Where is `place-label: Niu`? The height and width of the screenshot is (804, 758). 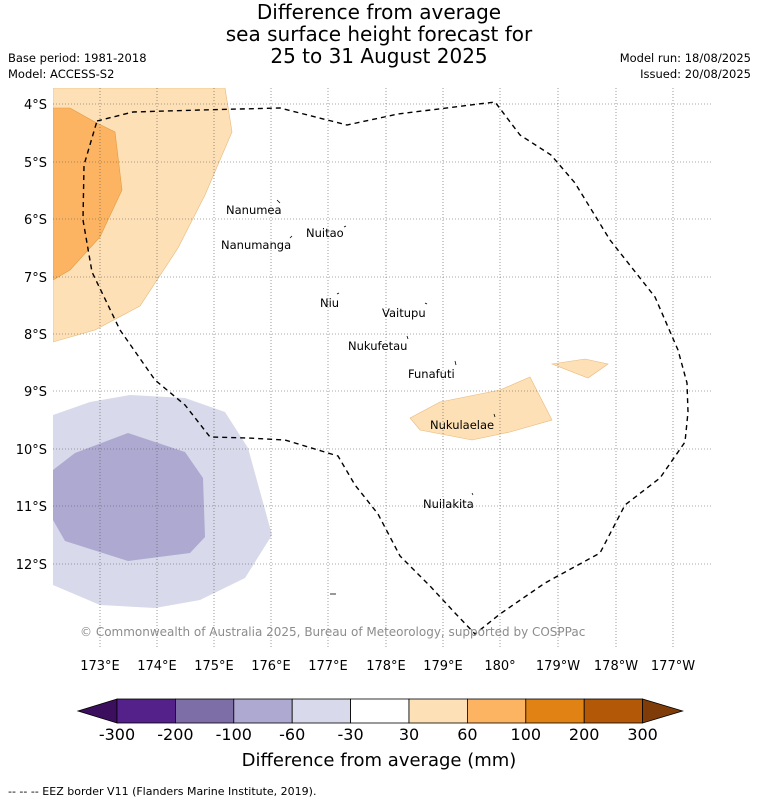
place-label: Niu is located at coordinates (329, 303).